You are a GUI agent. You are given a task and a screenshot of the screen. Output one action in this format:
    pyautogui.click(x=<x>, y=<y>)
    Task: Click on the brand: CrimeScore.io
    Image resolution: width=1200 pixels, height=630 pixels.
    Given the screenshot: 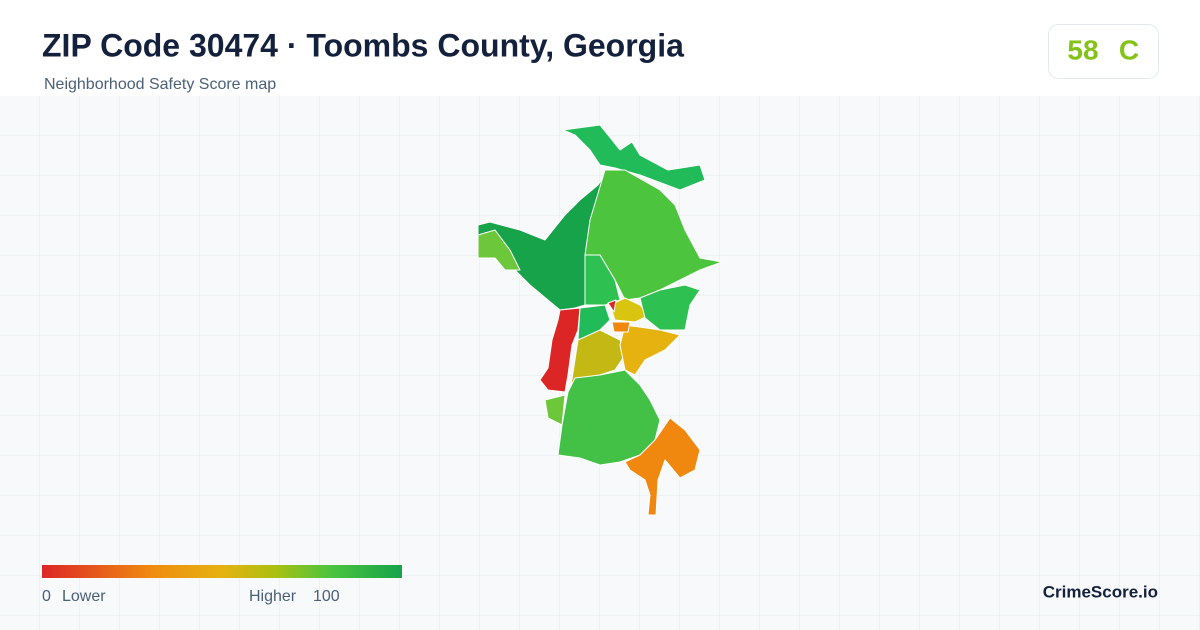 What is the action you would take?
    pyautogui.click(x=1100, y=591)
    